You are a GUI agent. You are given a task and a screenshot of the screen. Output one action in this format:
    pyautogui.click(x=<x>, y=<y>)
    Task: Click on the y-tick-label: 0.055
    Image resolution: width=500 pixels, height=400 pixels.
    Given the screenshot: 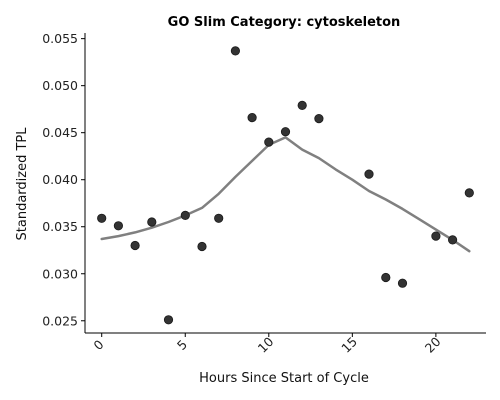 What is the action you would take?
    pyautogui.click(x=60, y=38)
    